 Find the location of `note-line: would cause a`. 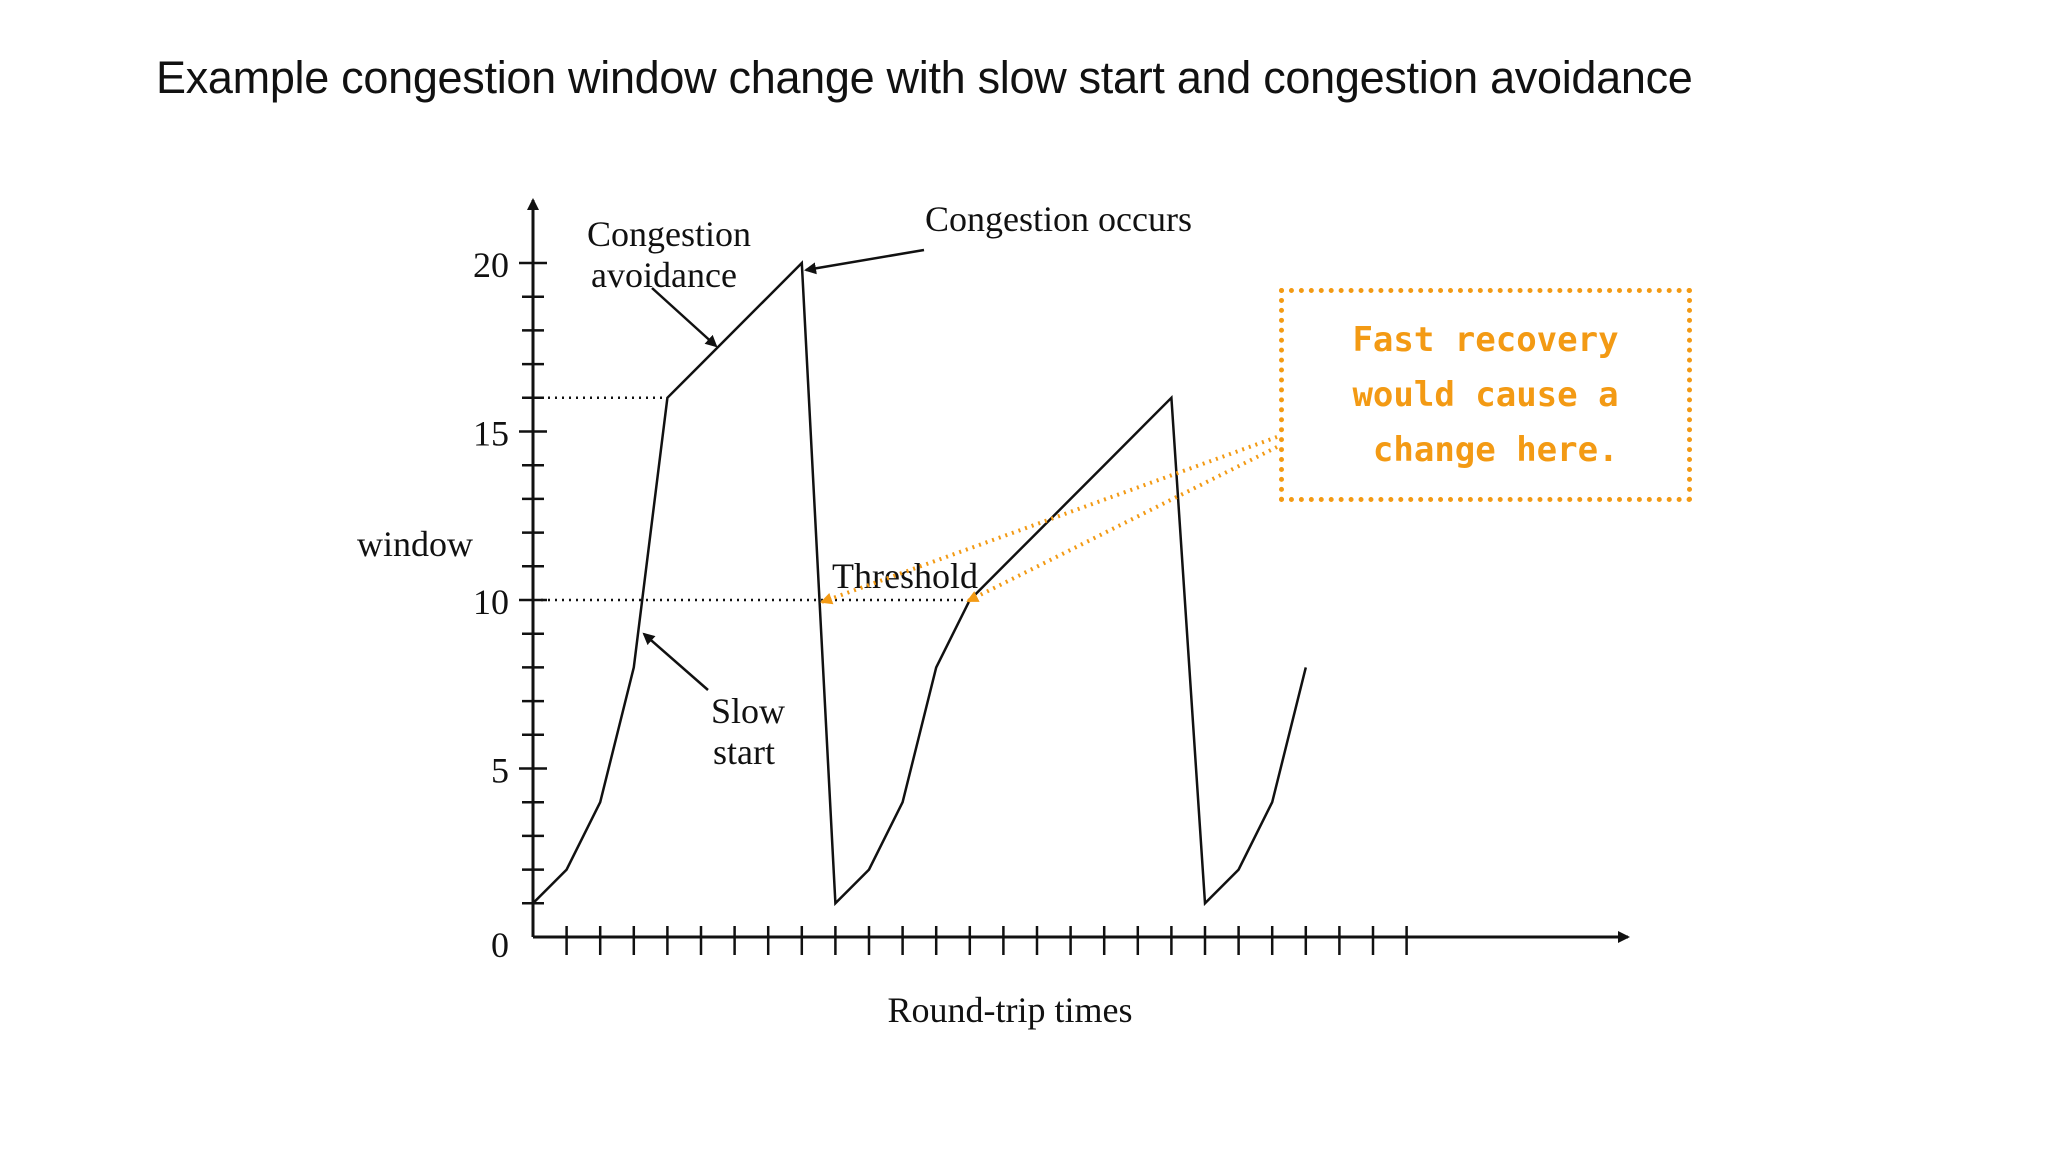

note-line: would cause a is located at coordinates (1485, 394).